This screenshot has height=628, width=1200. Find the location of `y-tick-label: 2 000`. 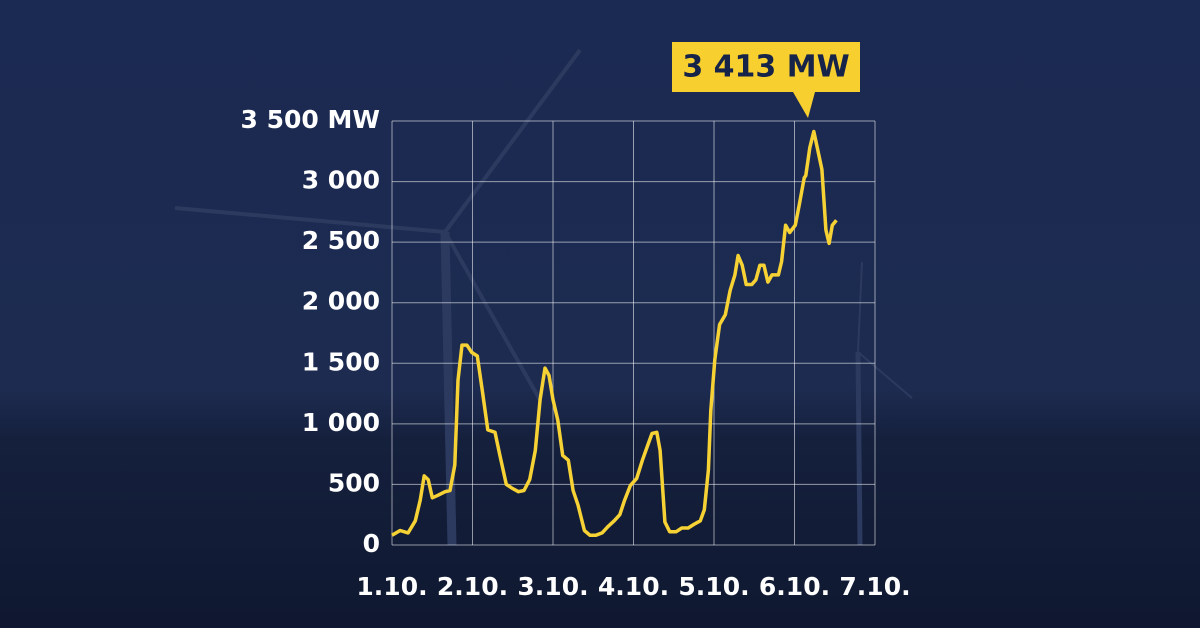

y-tick-label: 2 000 is located at coordinates (341, 301).